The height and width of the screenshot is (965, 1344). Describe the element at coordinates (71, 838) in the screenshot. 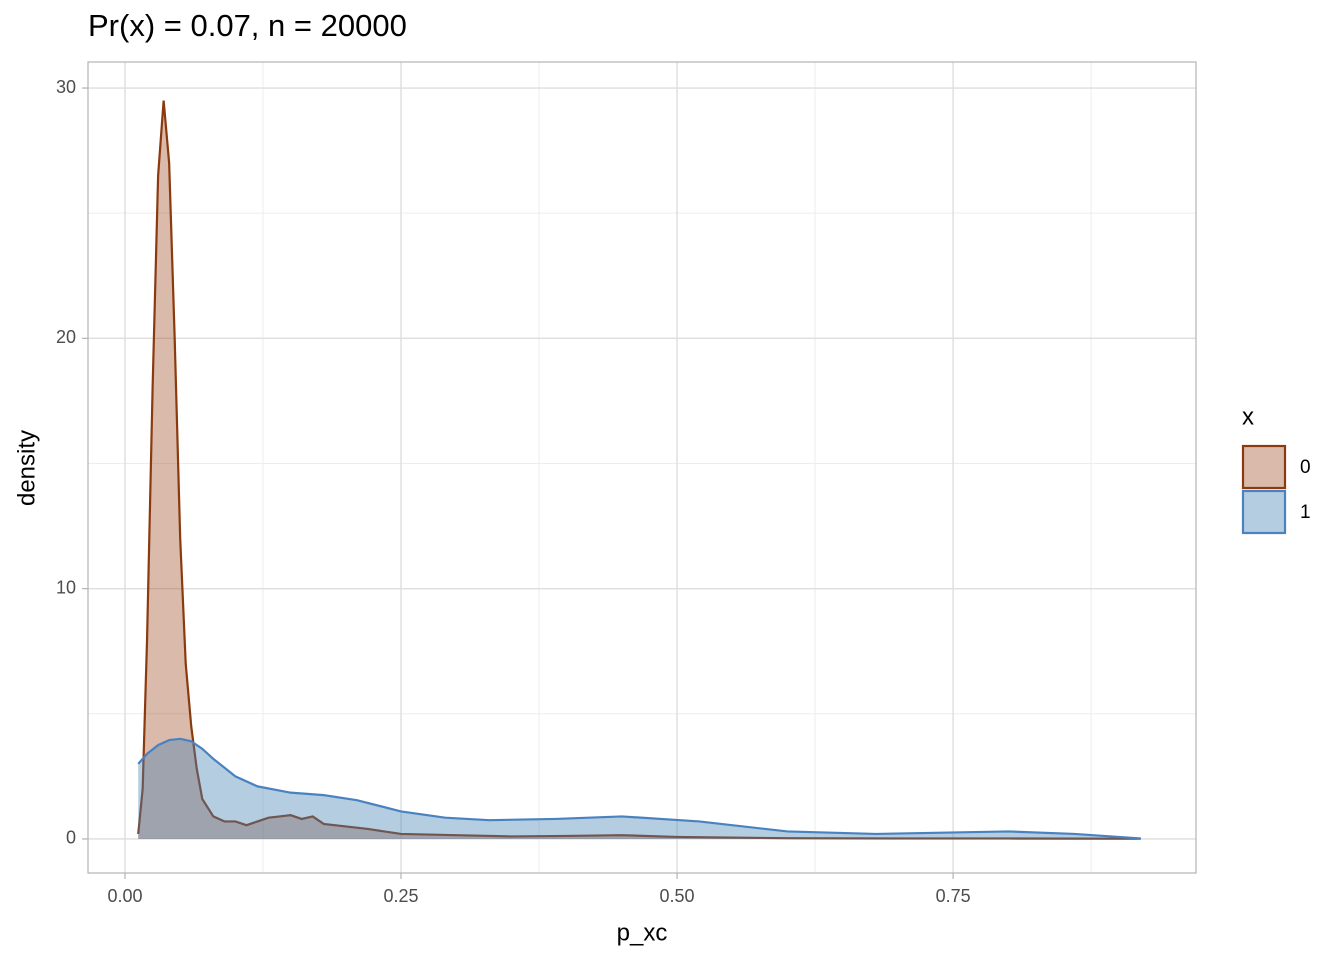

I see `y-tick-label: 0` at that location.